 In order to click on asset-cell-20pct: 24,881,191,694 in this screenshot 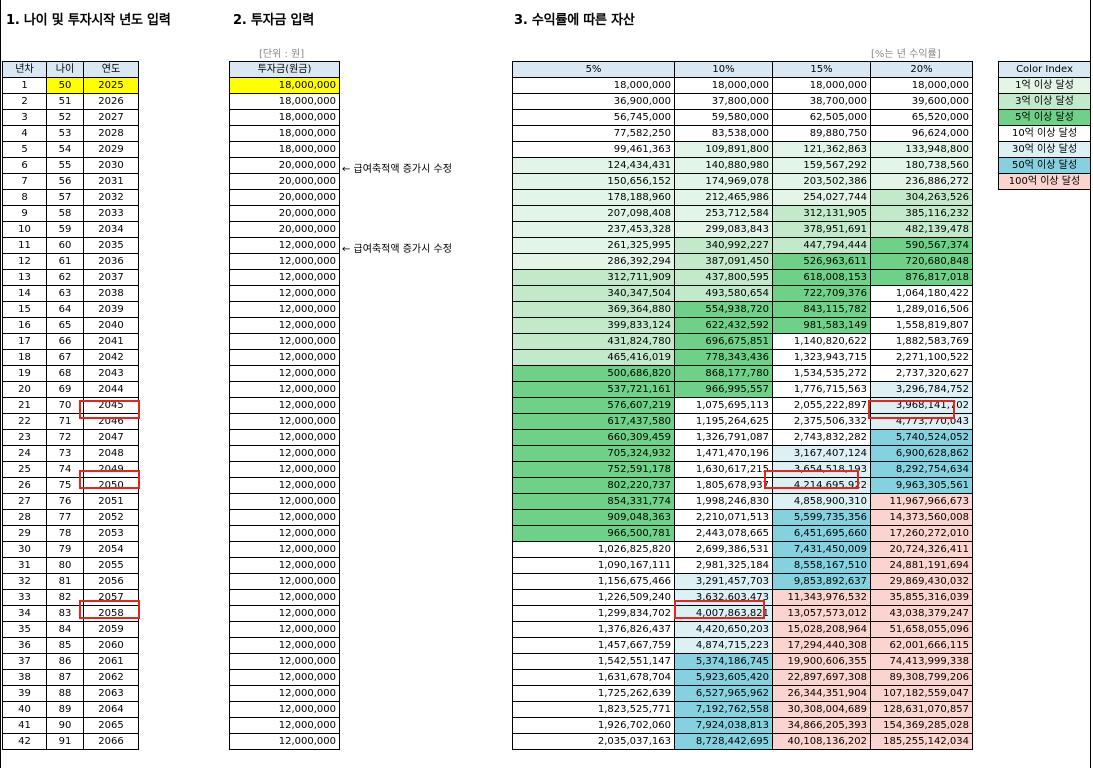, I will do `click(921, 565)`.